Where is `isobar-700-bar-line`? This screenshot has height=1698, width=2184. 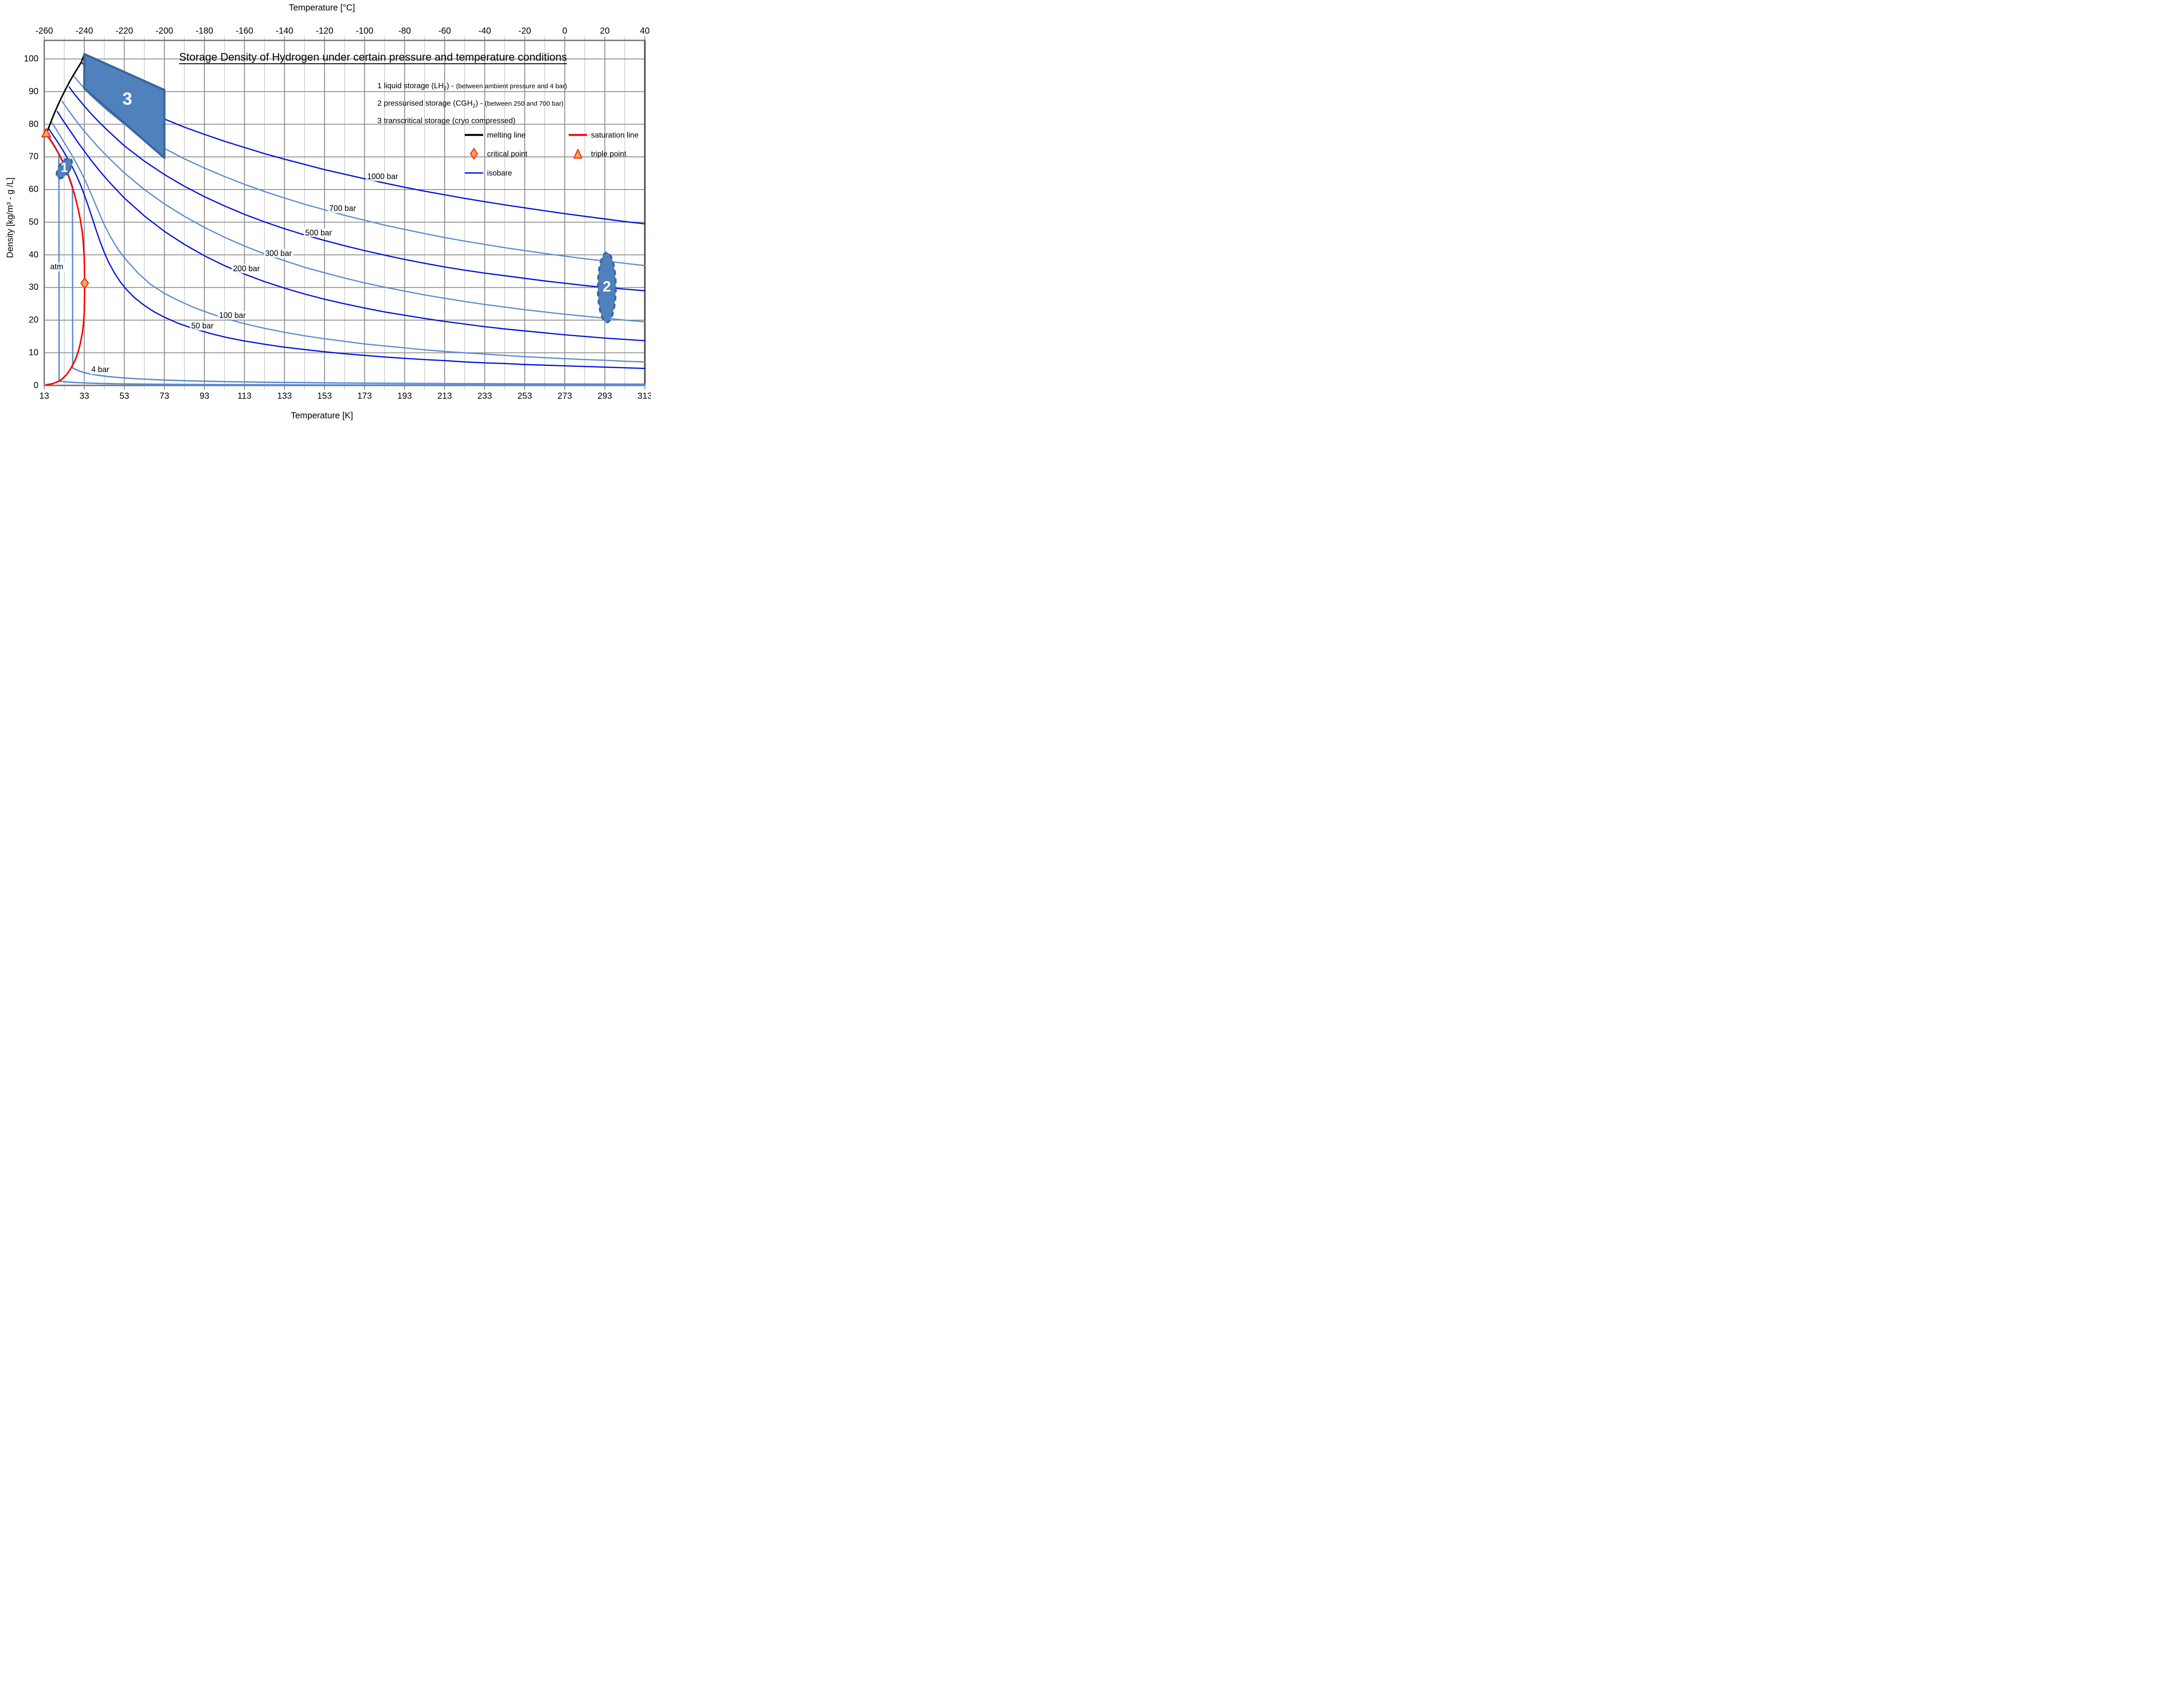 isobar-700-bar-line is located at coordinates (359, 171).